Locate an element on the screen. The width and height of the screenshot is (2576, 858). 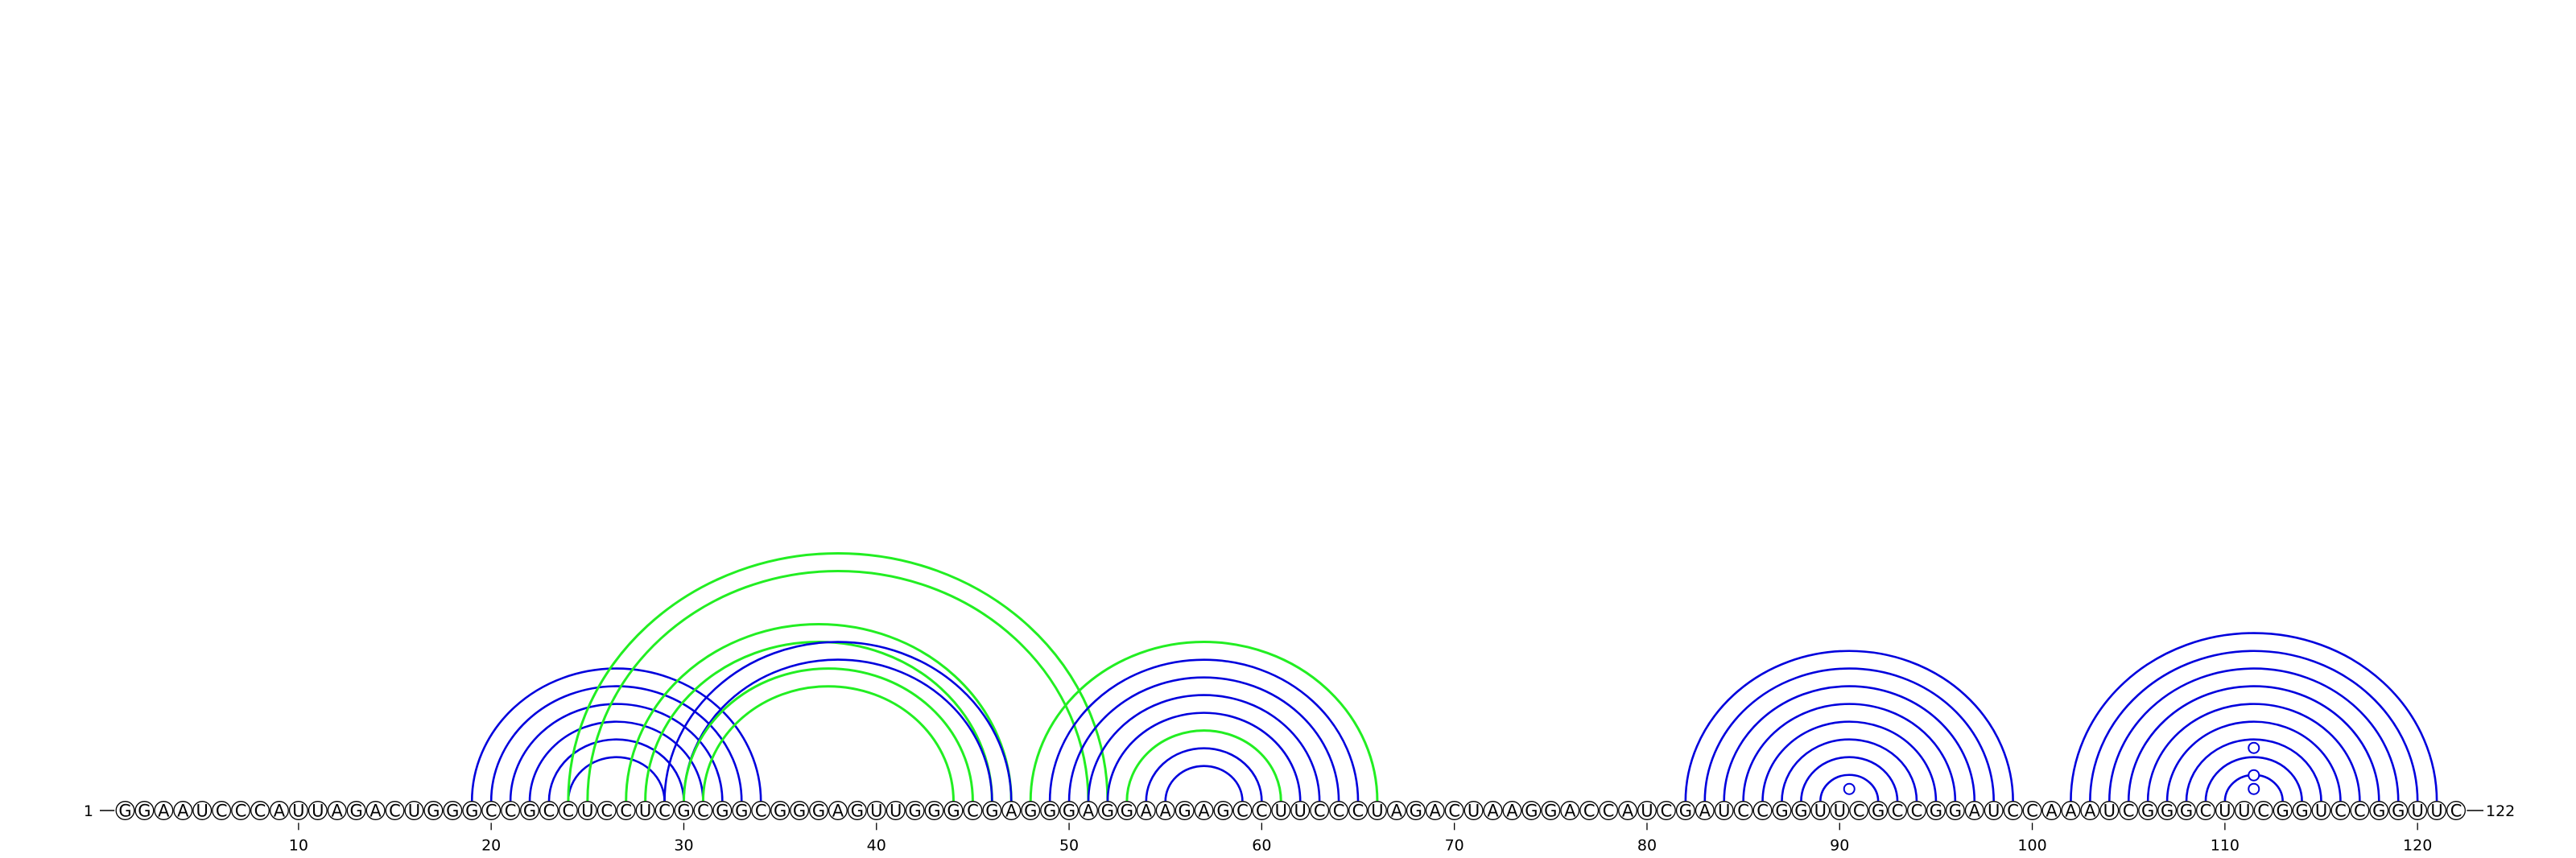
nucleotide-50: G is located at coordinates (1069, 812).